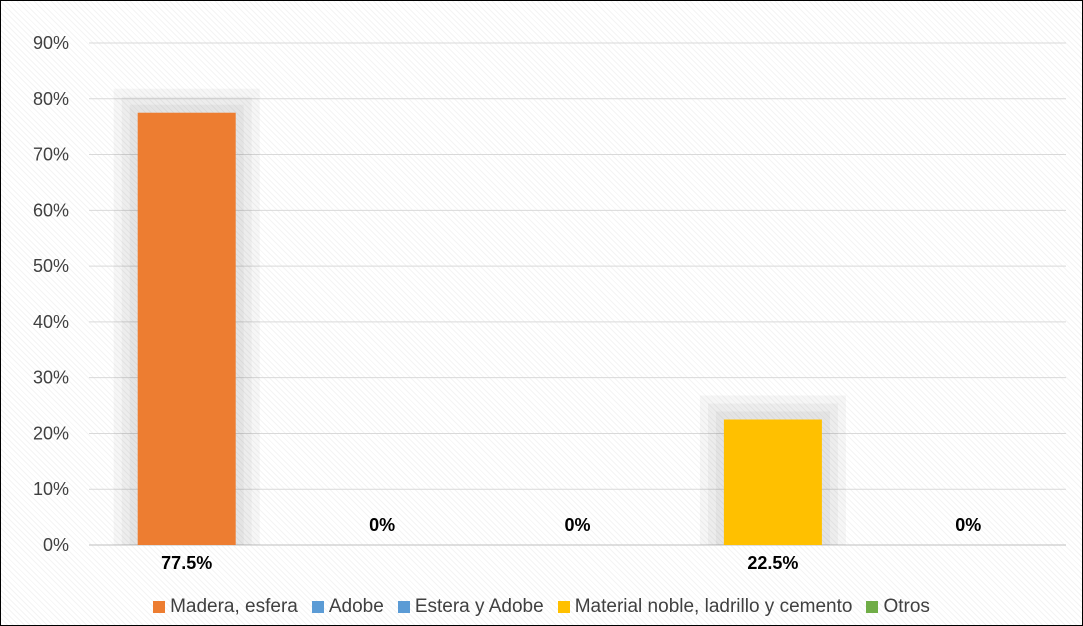 This screenshot has height=626, width=1083. I want to click on legend-label: Madera, esfera, so click(234, 606).